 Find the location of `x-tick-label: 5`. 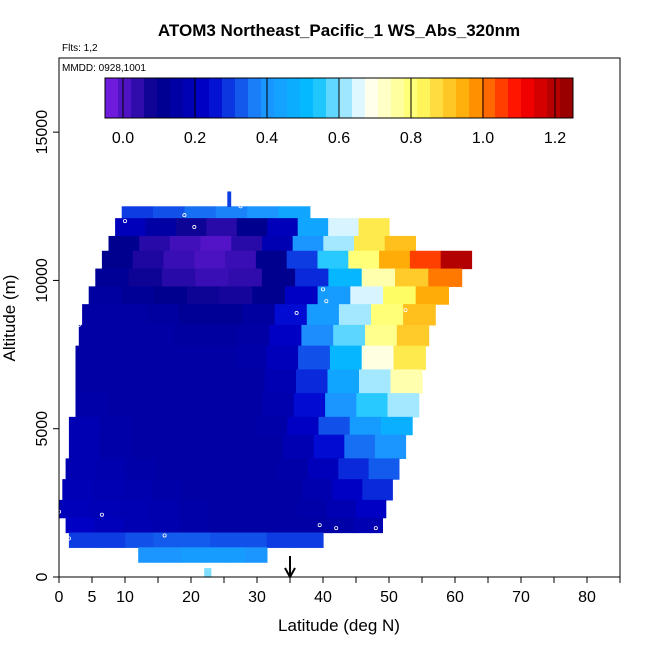

x-tick-label: 5 is located at coordinates (92, 597).